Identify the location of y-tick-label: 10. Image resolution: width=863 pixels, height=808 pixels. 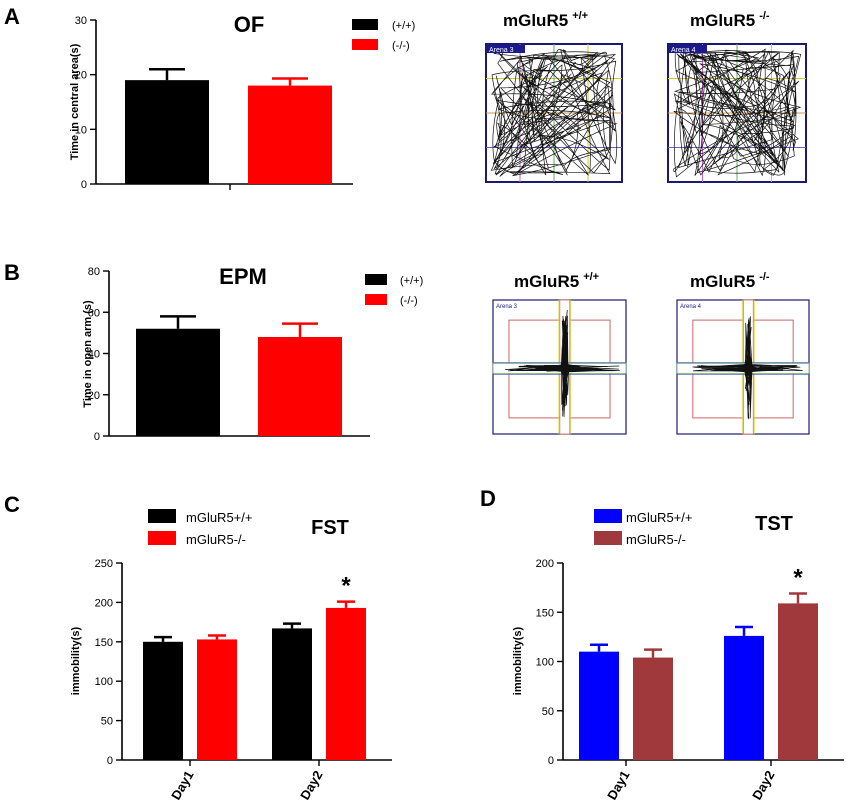
(81, 130).